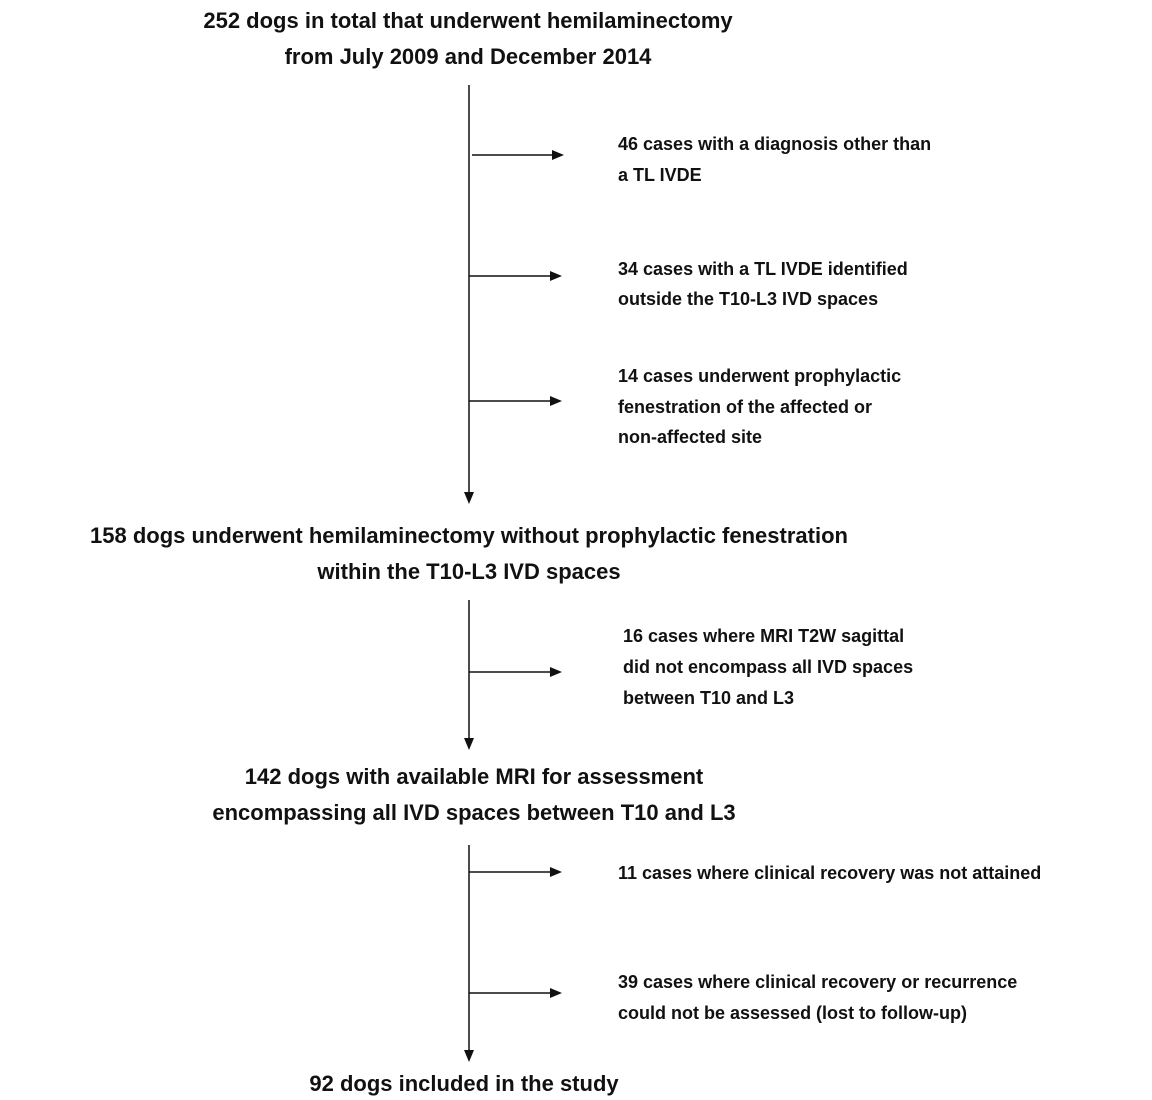 The image size is (1152, 1100). Describe the element at coordinates (464, 1083) in the screenshot. I see `step-text: 92 dogs included in the study` at that location.